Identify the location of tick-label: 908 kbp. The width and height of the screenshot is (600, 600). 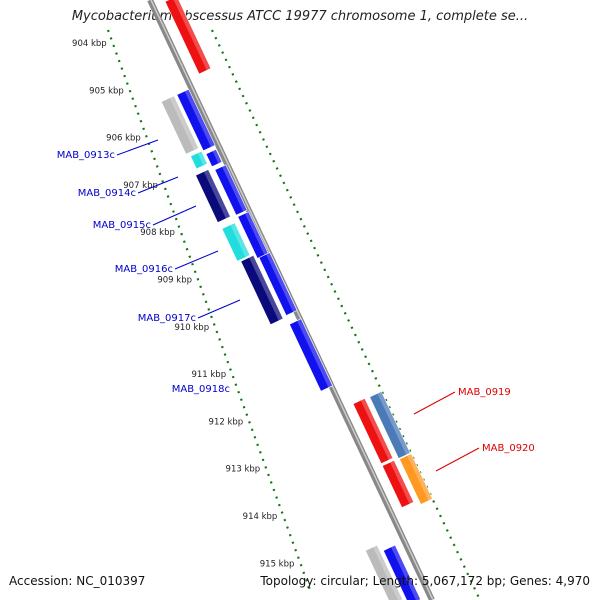
(157, 233).